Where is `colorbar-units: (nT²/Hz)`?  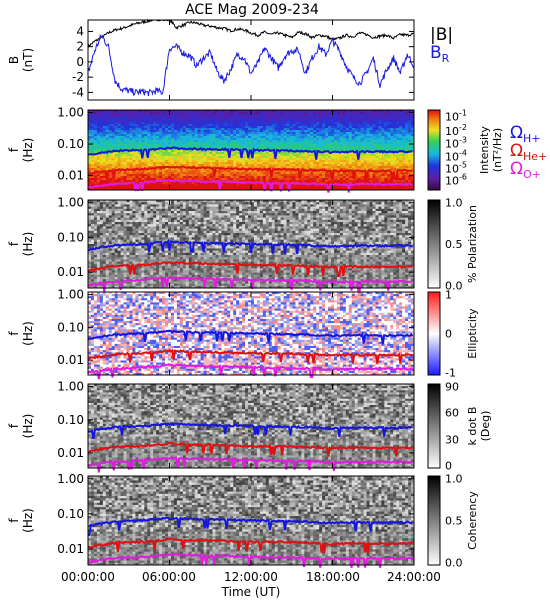 colorbar-units: (nT²/Hz) is located at coordinates (497, 150).